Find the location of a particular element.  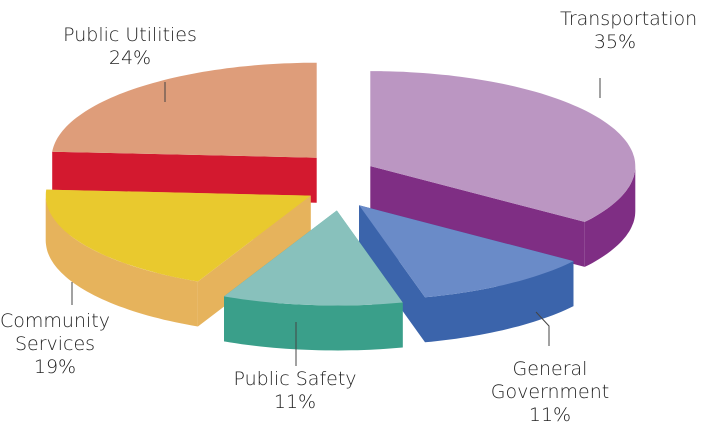

slice-percent: 19% is located at coordinates (55, 367).